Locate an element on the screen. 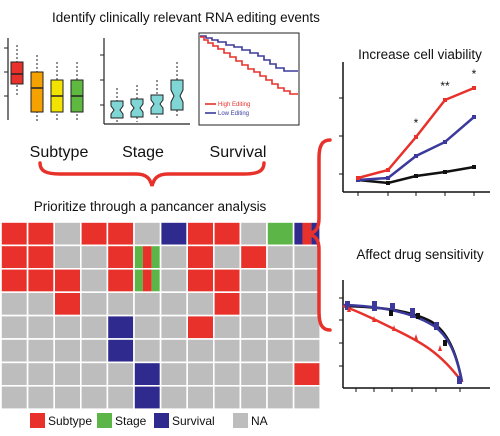 The image size is (500, 436). subtype-label: Subtype is located at coordinates (59, 152).